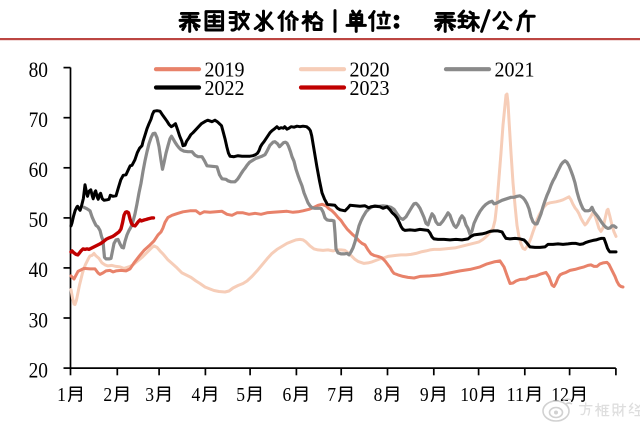 This screenshot has width=640, height=426. Describe the element at coordinates (38, 269) in the screenshot. I see `svg-text: 40` at that location.